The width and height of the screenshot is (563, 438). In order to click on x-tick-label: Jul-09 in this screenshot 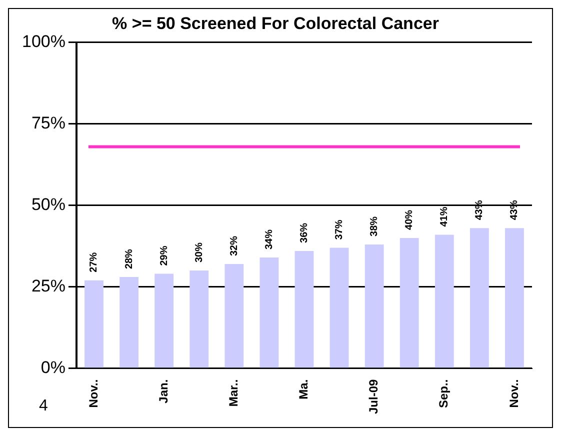, I will do `click(373, 396)`.